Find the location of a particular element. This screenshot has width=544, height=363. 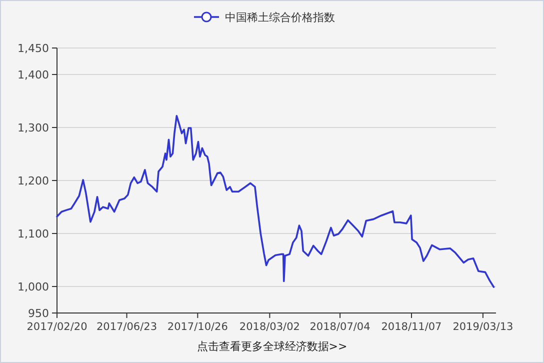

y-tick-label: 1,300 is located at coordinates (33, 128).